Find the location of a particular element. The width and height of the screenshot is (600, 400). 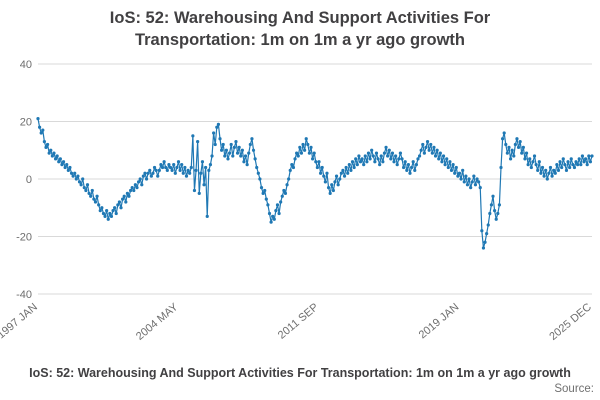

x-tick-label: 2011 SEP is located at coordinates (298, 321).